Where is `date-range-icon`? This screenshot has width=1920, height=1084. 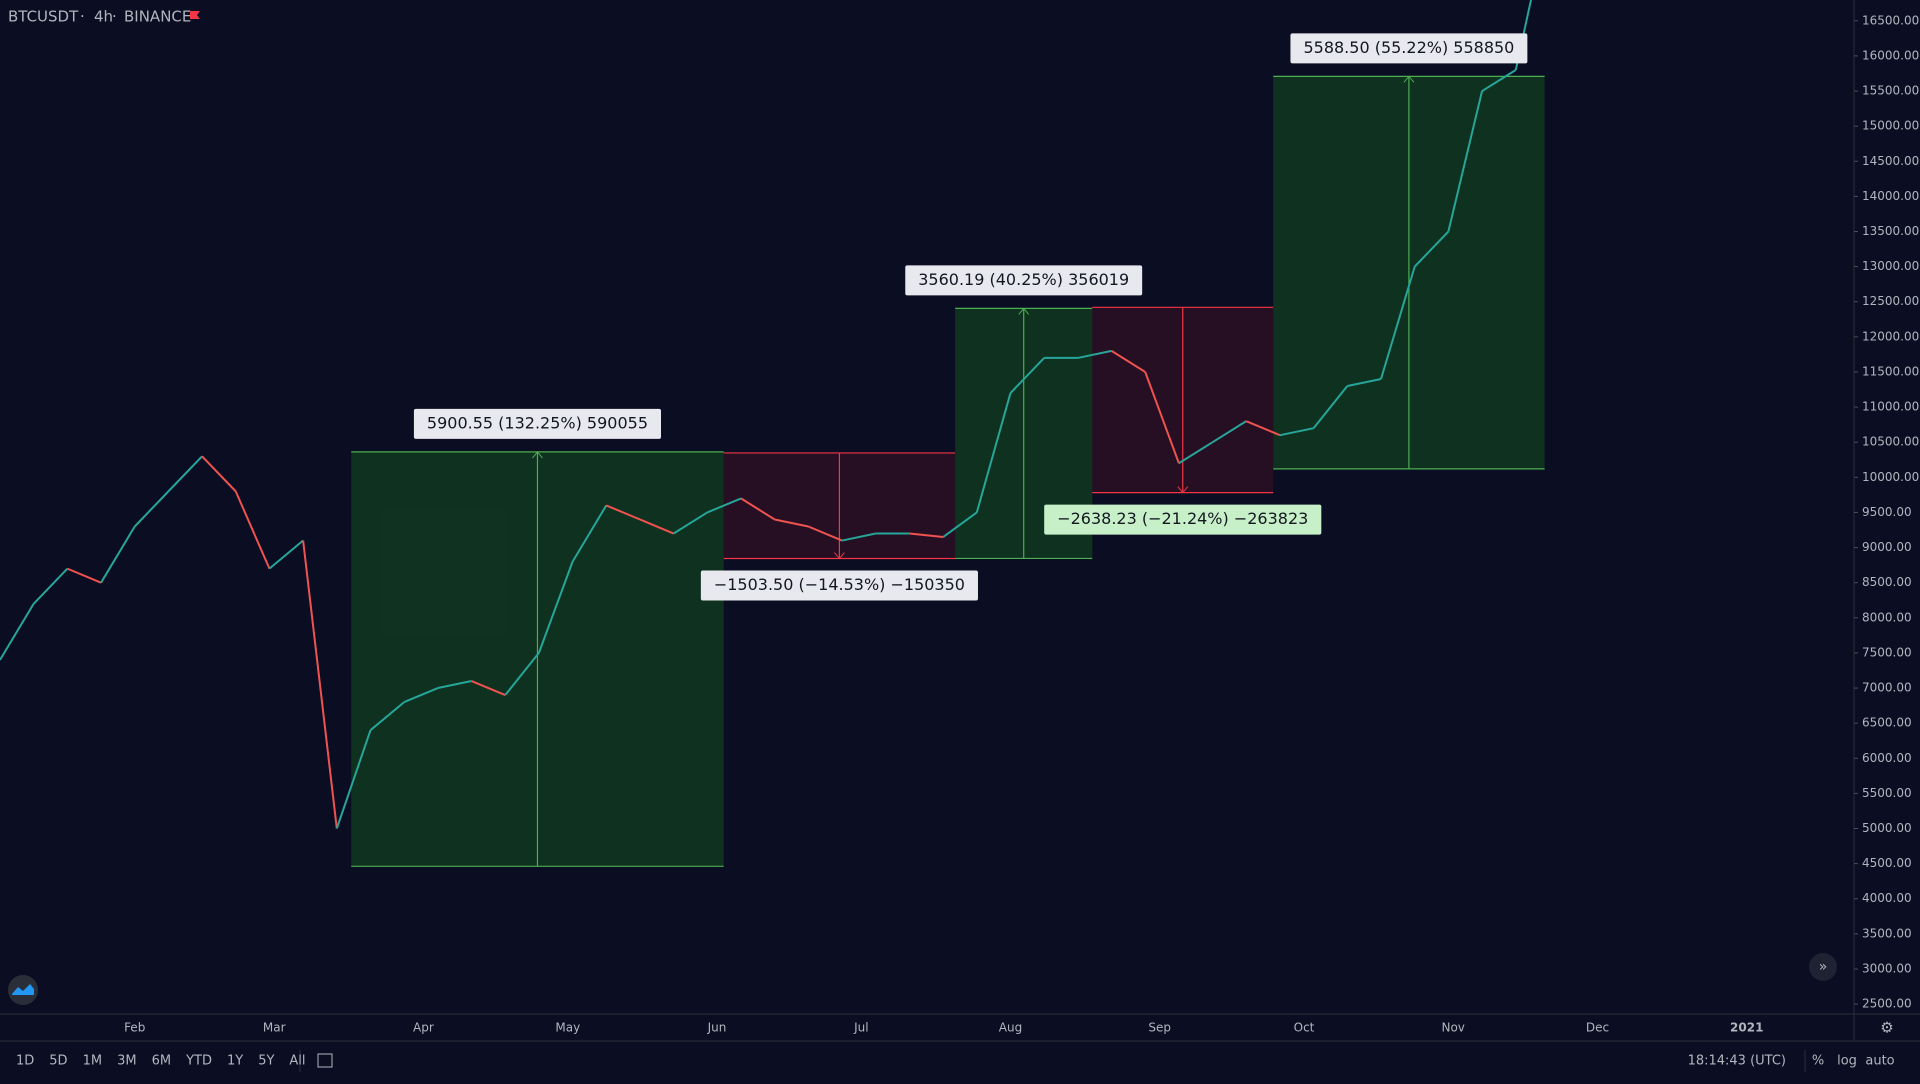
date-range-icon is located at coordinates (325, 1060).